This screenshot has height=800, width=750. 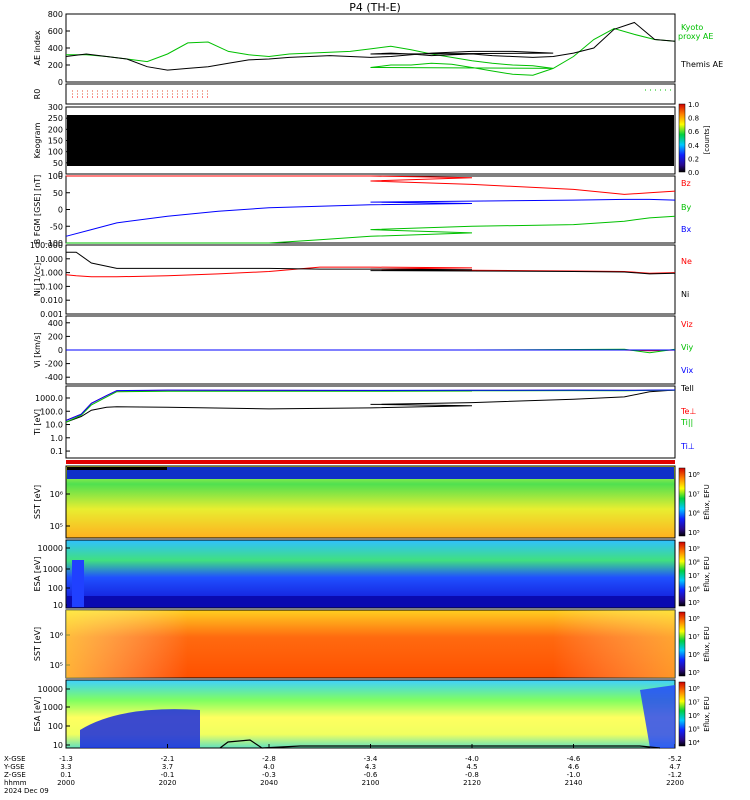 I want to click on ylabel-esa_e: ESA [eV], so click(x=37, y=574).